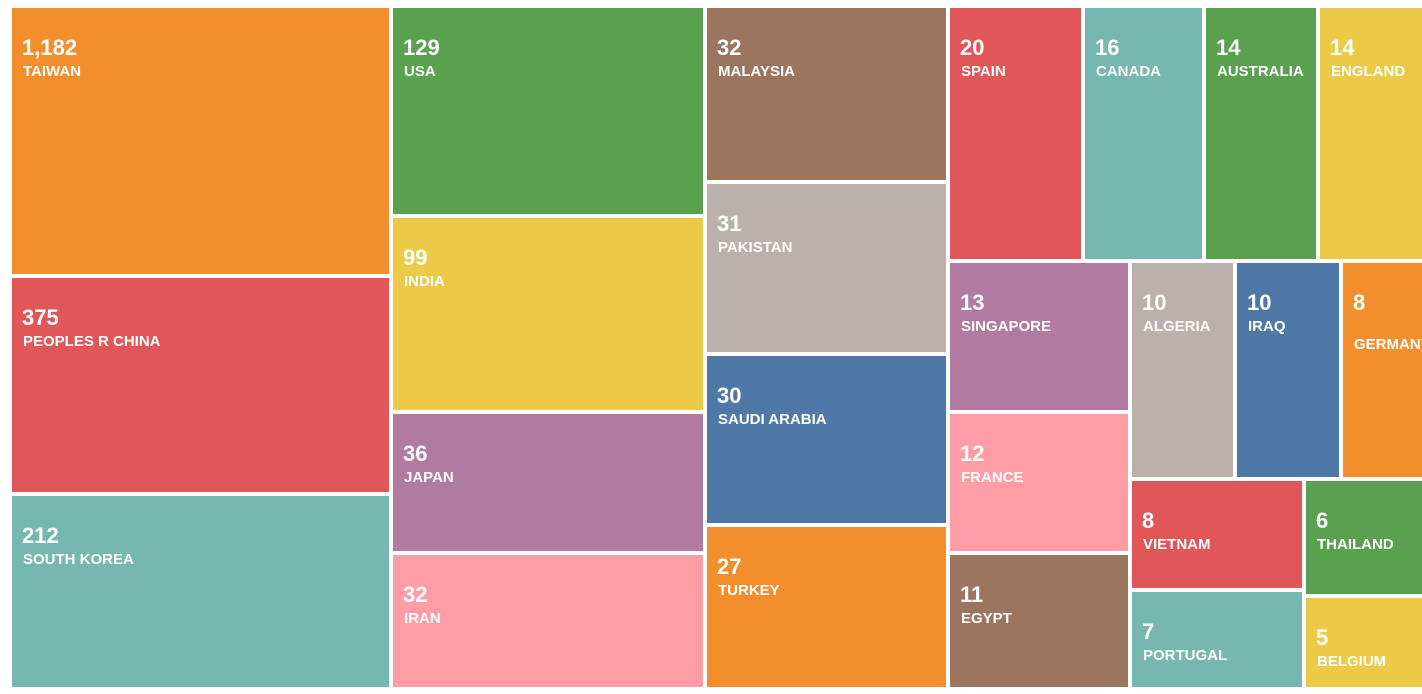 The height and width of the screenshot is (694, 1422). I want to click on tile-label: IRAQ, so click(1267, 326).